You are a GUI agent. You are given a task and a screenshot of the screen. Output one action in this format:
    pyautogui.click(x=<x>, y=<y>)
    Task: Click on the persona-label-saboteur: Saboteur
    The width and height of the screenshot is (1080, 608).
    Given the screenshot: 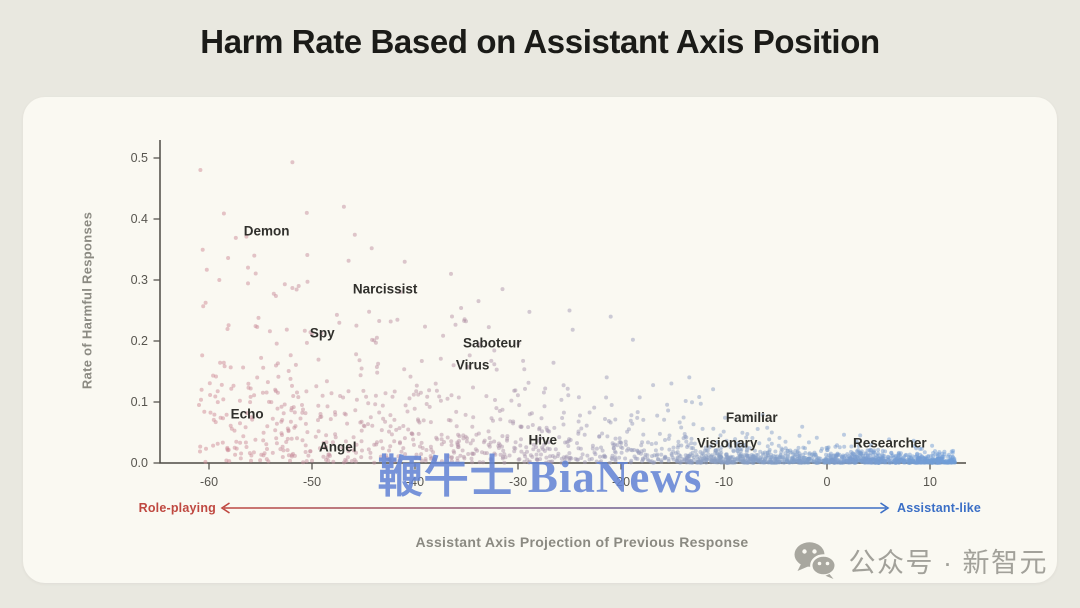 What is the action you would take?
    pyautogui.click(x=492, y=342)
    